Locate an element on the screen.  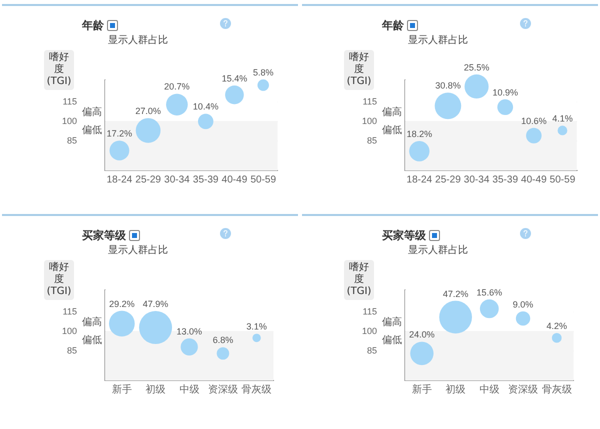
data-label: 10.9% is located at coordinates (505, 92).